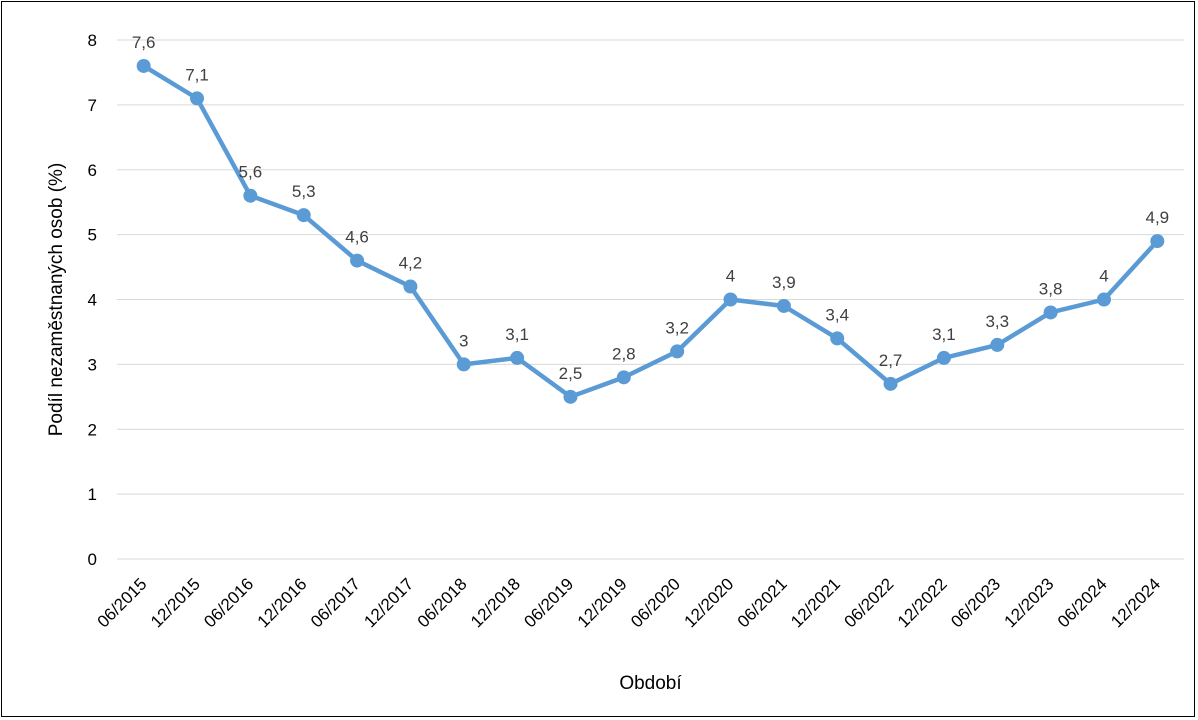 The image size is (1198, 720). What do you see at coordinates (650, 683) in the screenshot?
I see `x-axis-title: Období` at bounding box center [650, 683].